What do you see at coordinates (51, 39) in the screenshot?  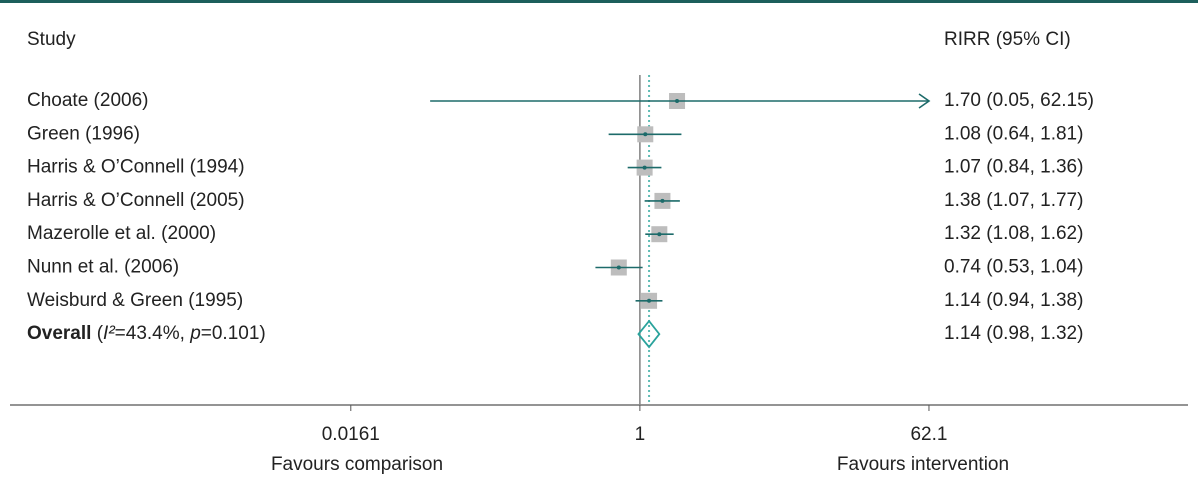 I see `study-header: Study` at bounding box center [51, 39].